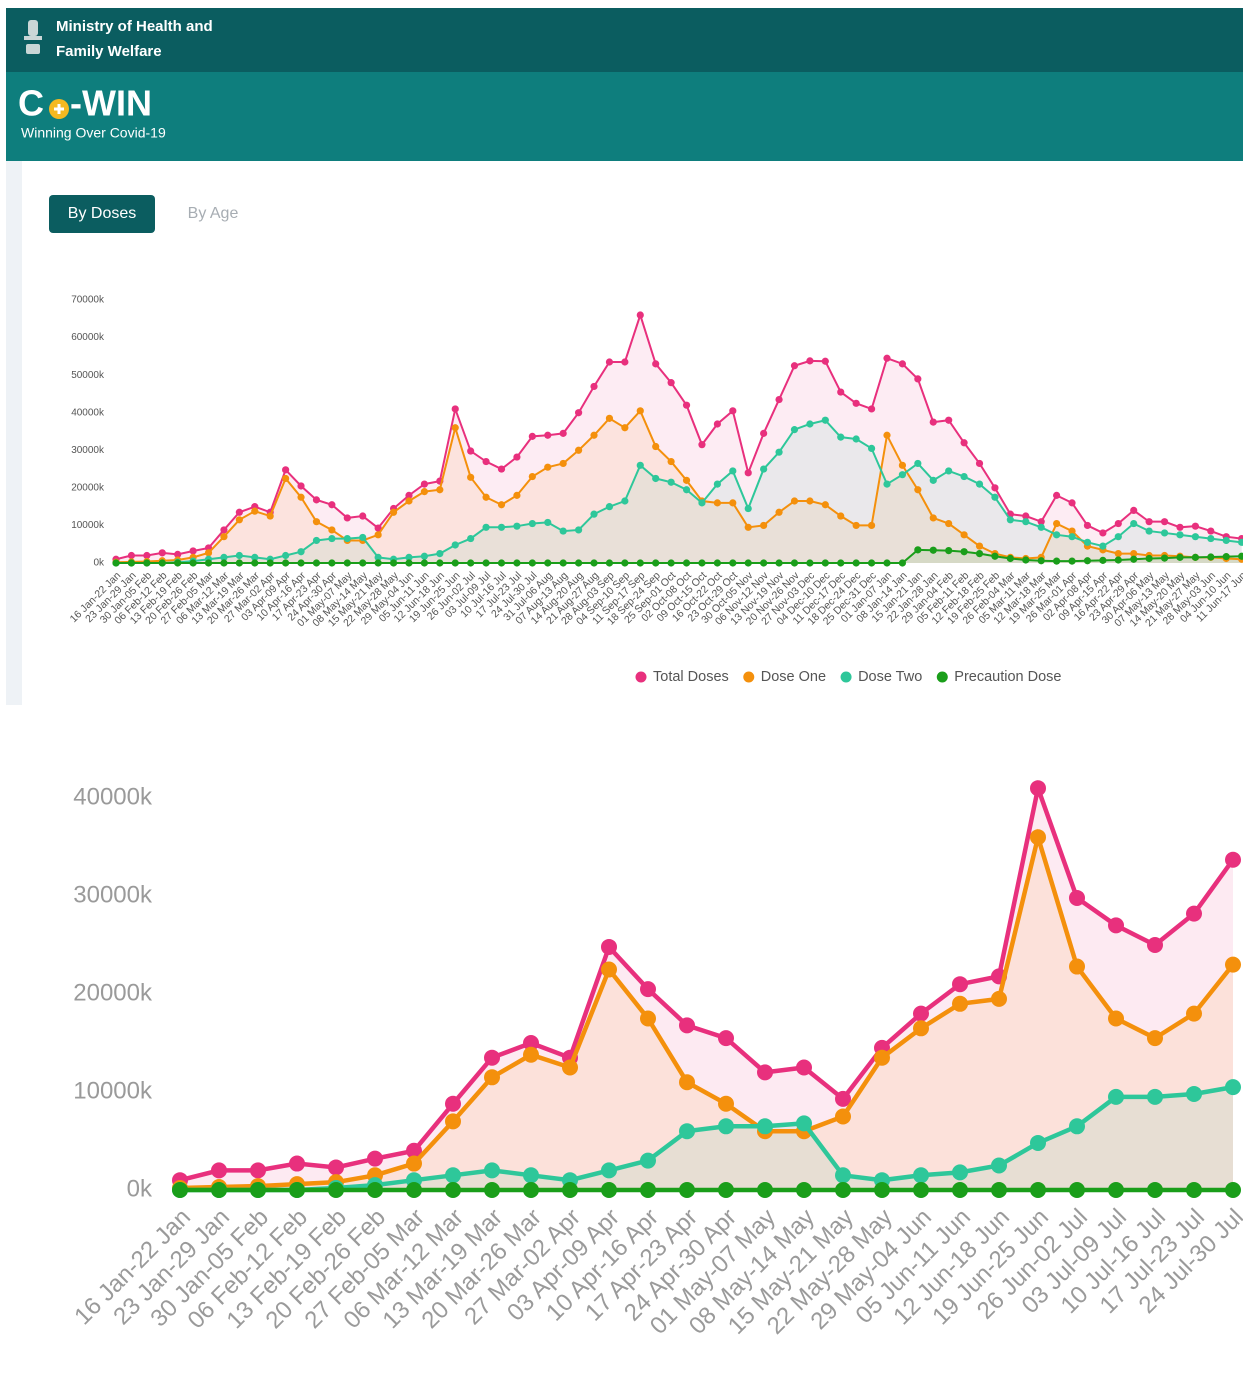 This screenshot has width=1243, height=1389. Describe the element at coordinates (88, 375) in the screenshot. I see `y-tick-label: 50000k` at that location.